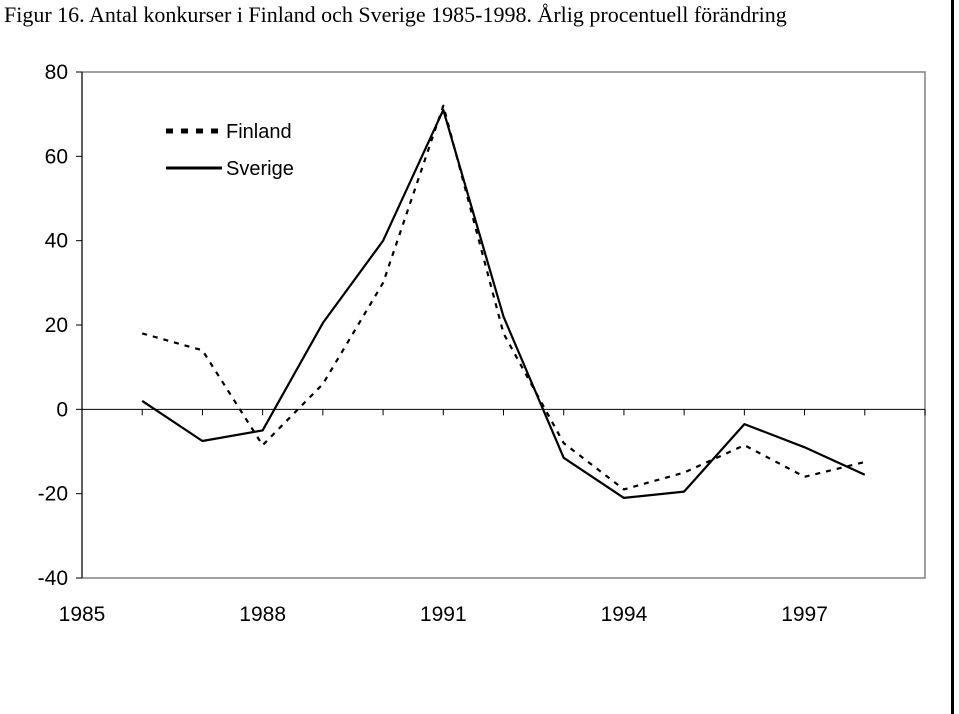 This screenshot has height=714, width=959. I want to click on legend-label-sverige: Sverige, so click(260, 169).